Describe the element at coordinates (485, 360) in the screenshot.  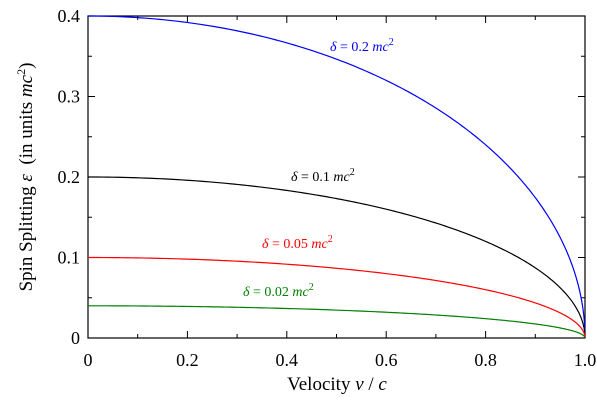
I see `x-tick-label: 0.8` at that location.